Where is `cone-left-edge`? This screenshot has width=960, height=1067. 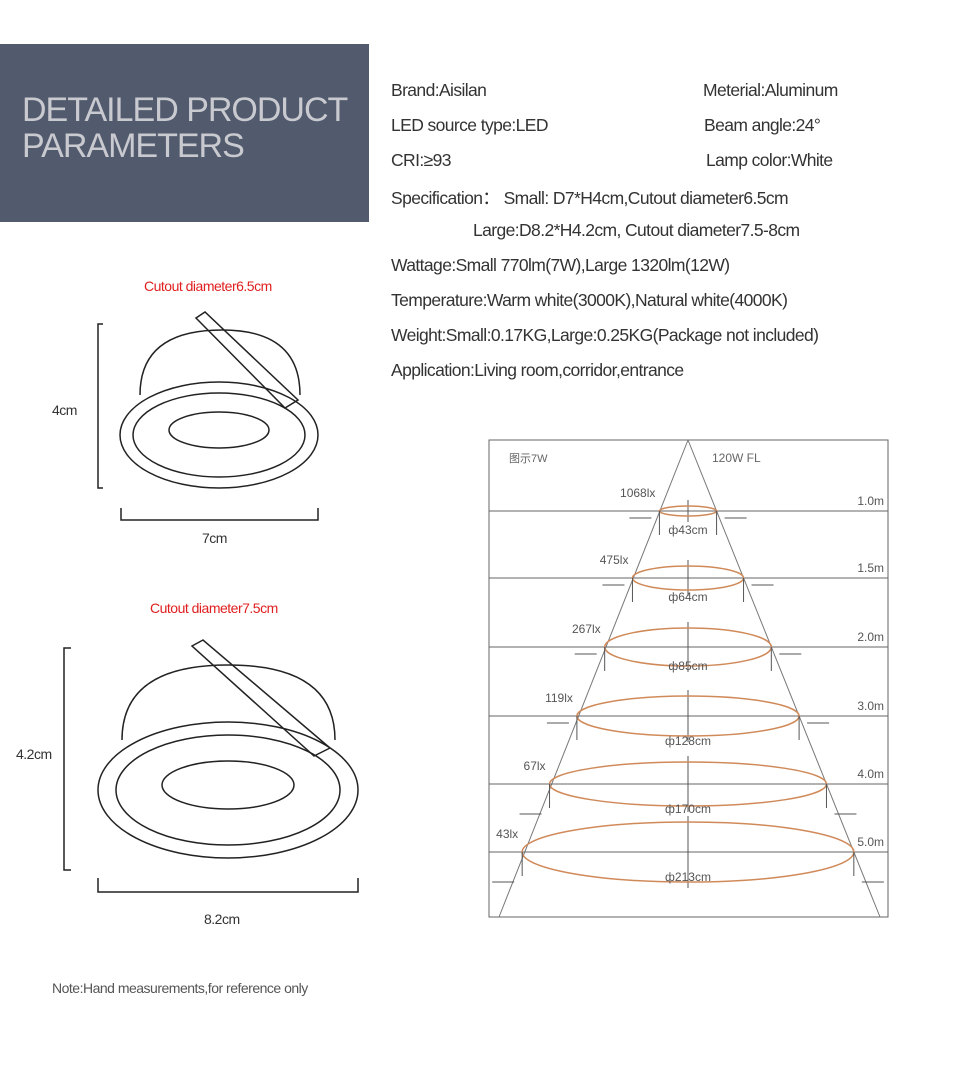 cone-left-edge is located at coordinates (593, 678).